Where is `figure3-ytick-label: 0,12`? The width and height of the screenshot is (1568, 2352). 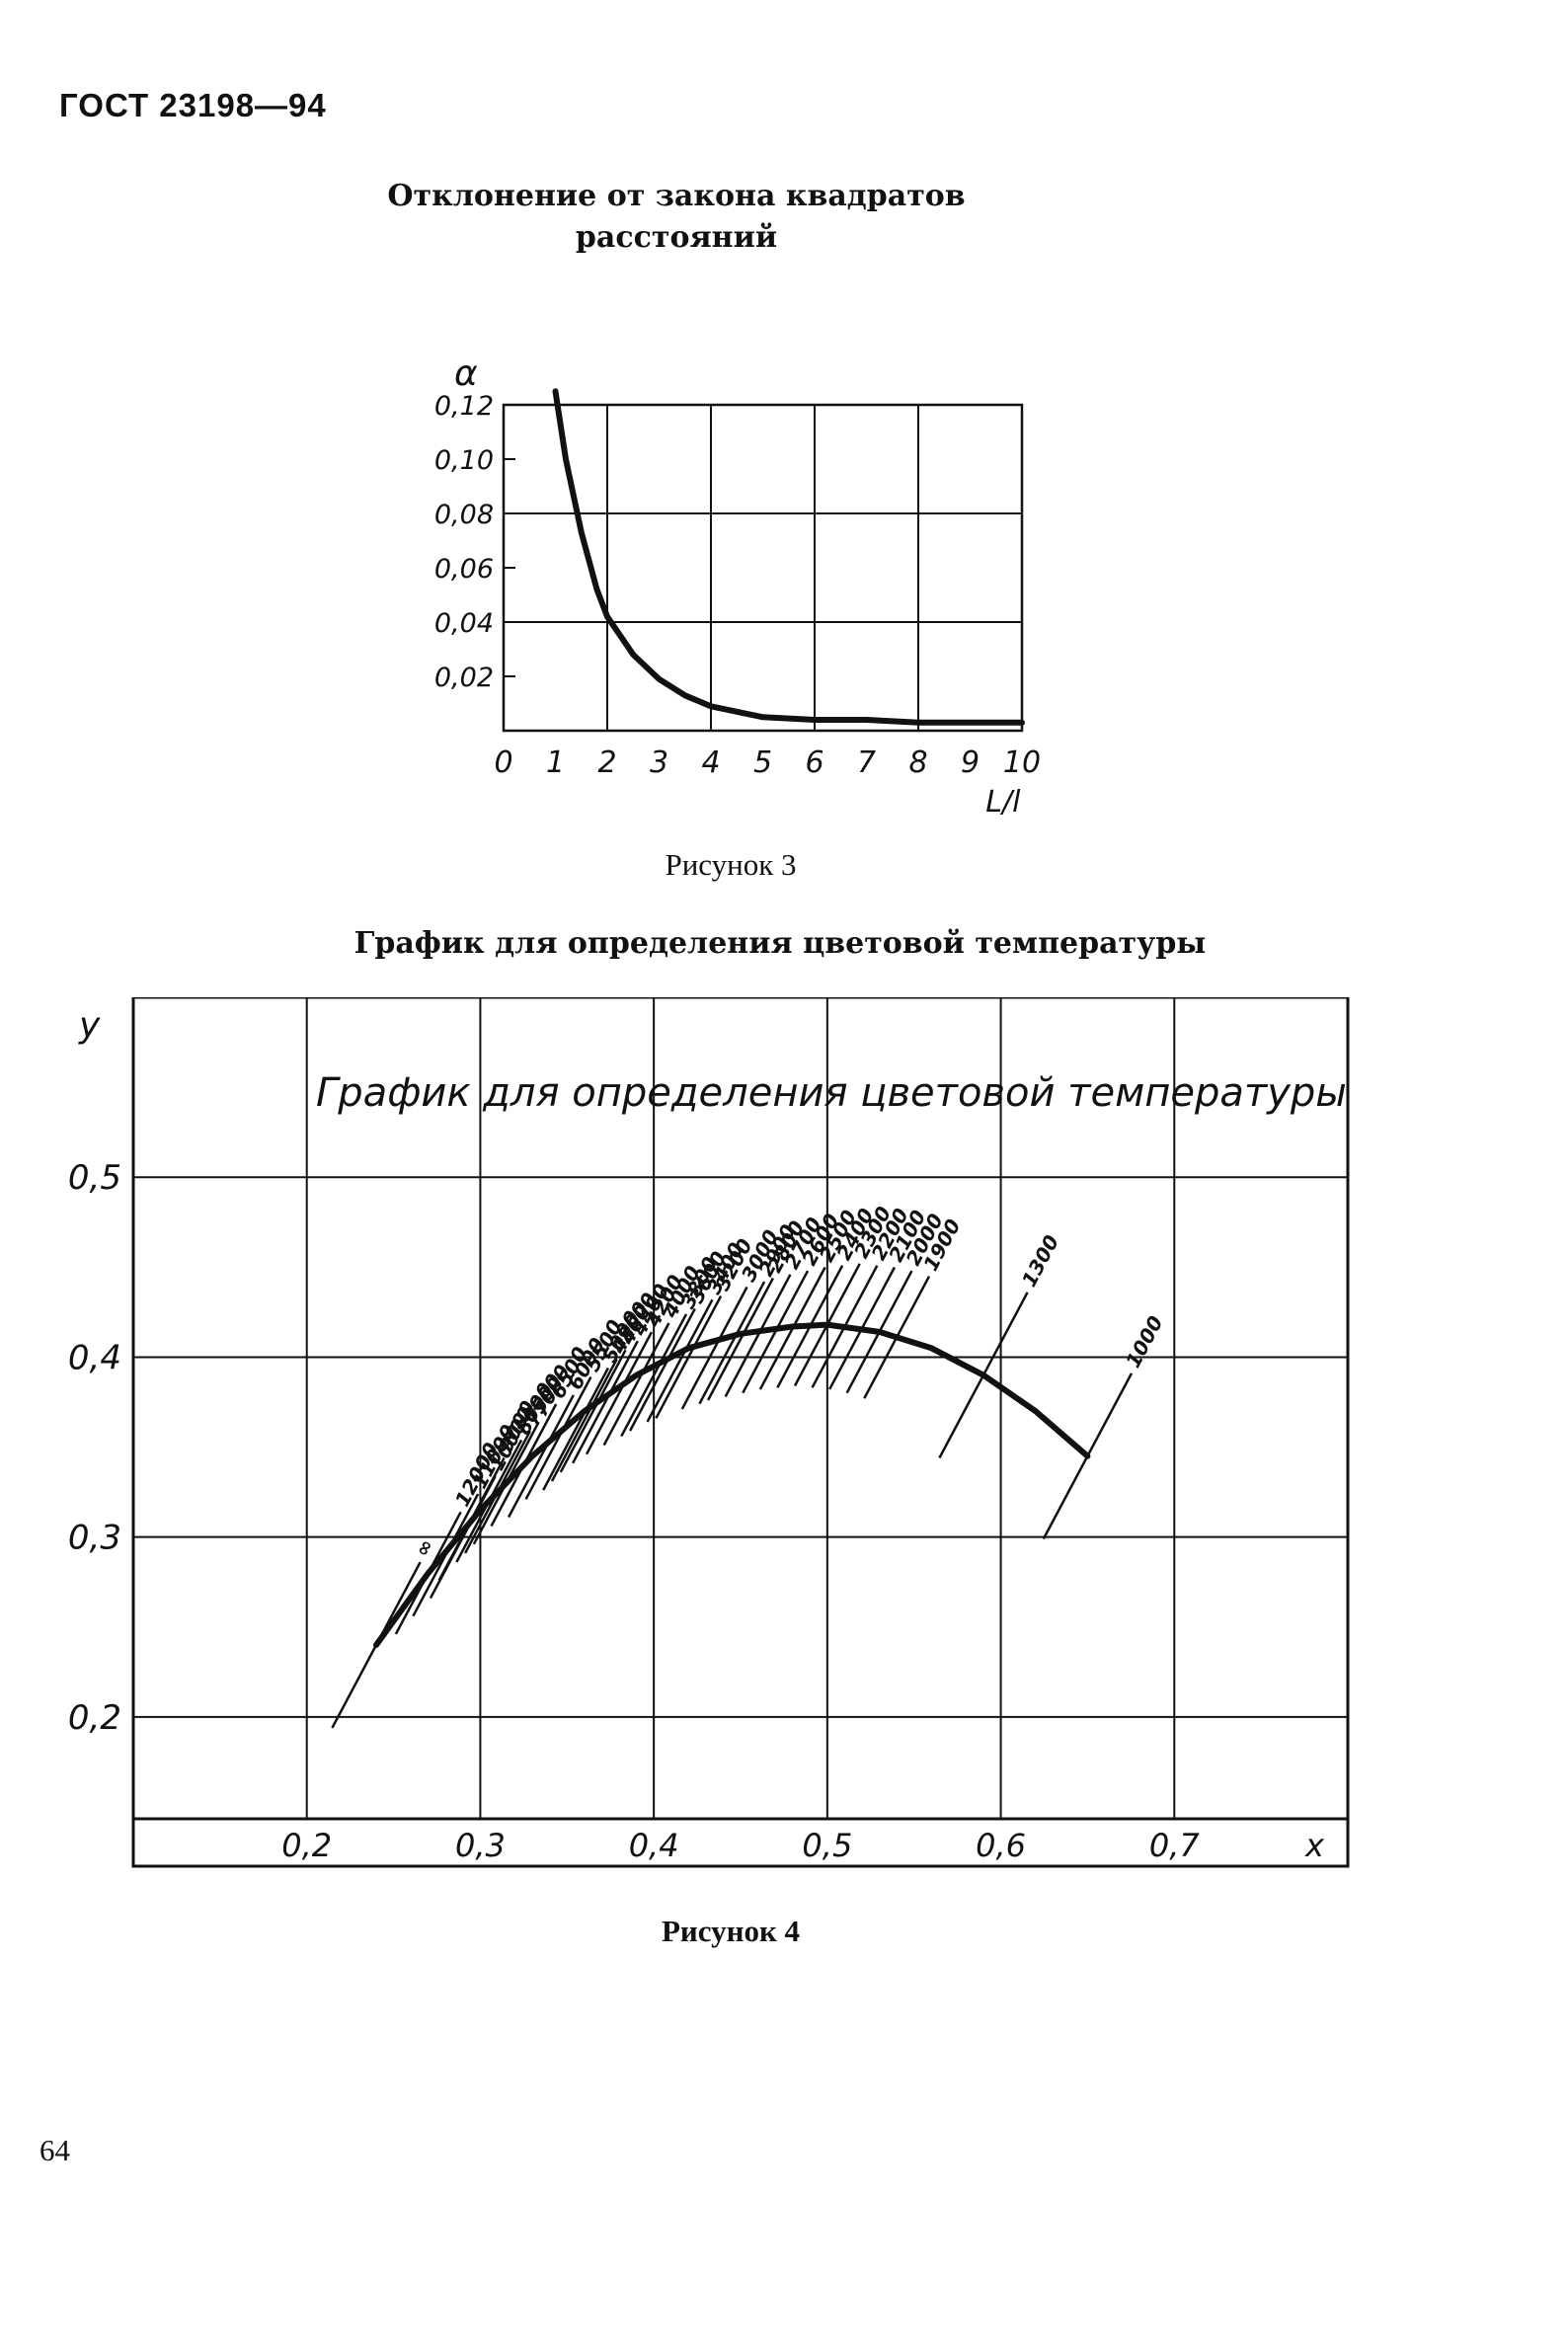
figure3-ytick-label: 0,12 is located at coordinates (464, 406).